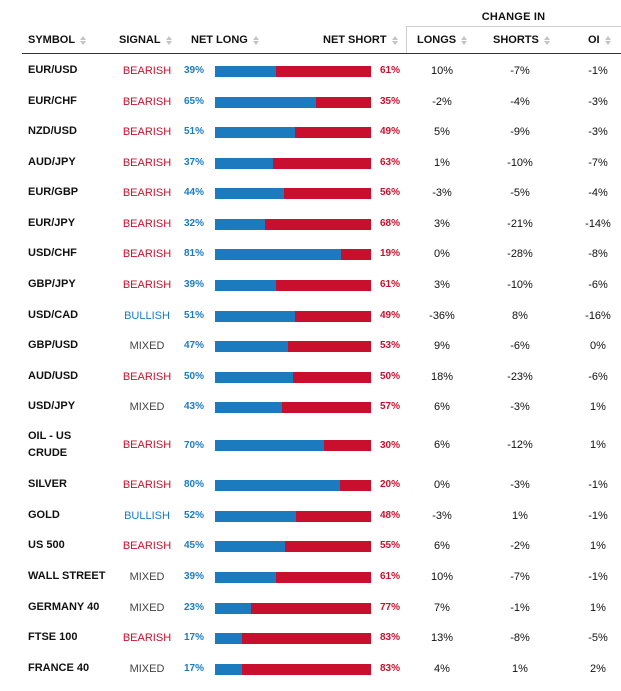 The image size is (621, 691). I want to click on column-header-shorts: SHORTS, so click(521, 40).